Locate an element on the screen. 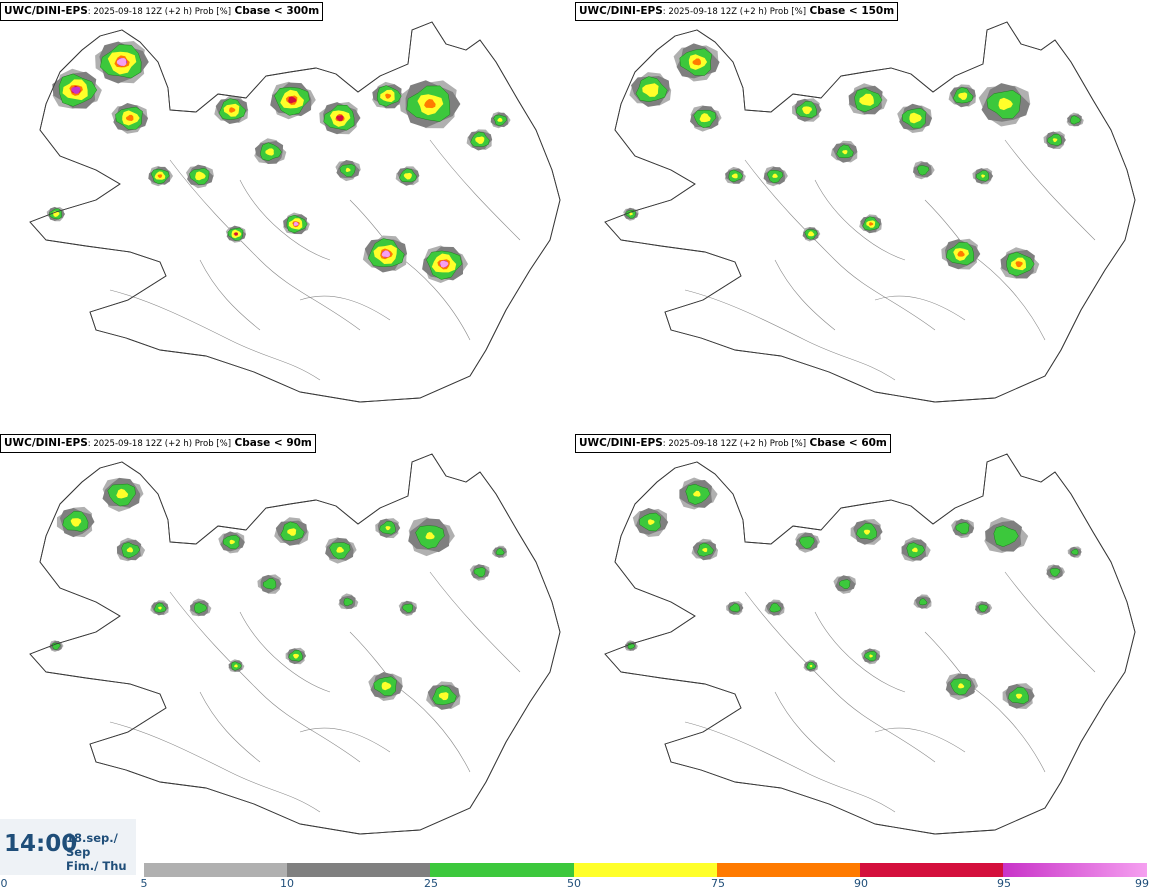 This screenshot has width=1150, height=891. valid-time-box: 14:00 18.sep./ Sep Fim./ Thu is located at coordinates (68, 847).